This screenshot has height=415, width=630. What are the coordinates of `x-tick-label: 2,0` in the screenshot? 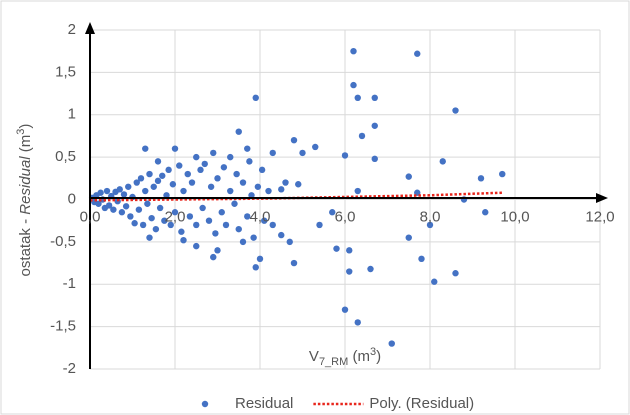 It's located at (175, 216).